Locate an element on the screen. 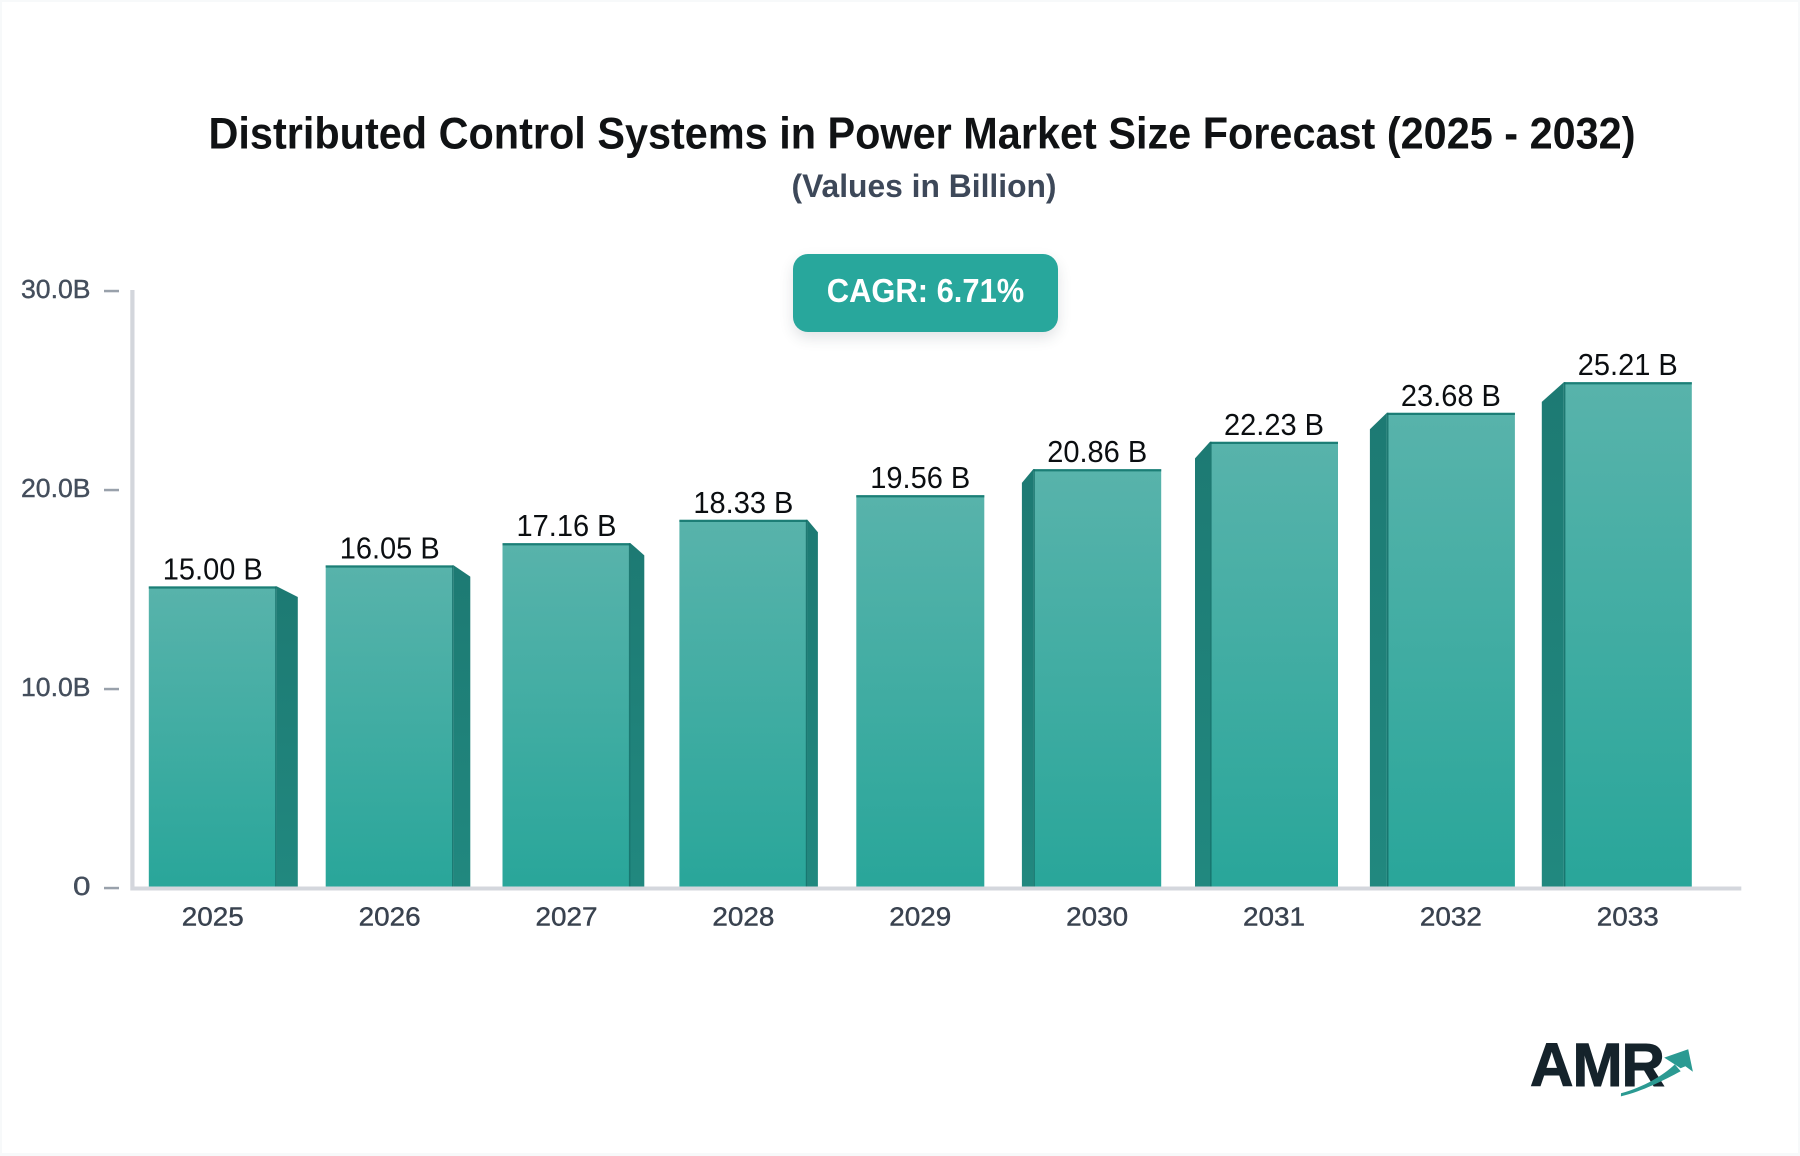 Image resolution: width=1800 pixels, height=1156 pixels. svg-text: 16.05 B is located at coordinates (390, 548).